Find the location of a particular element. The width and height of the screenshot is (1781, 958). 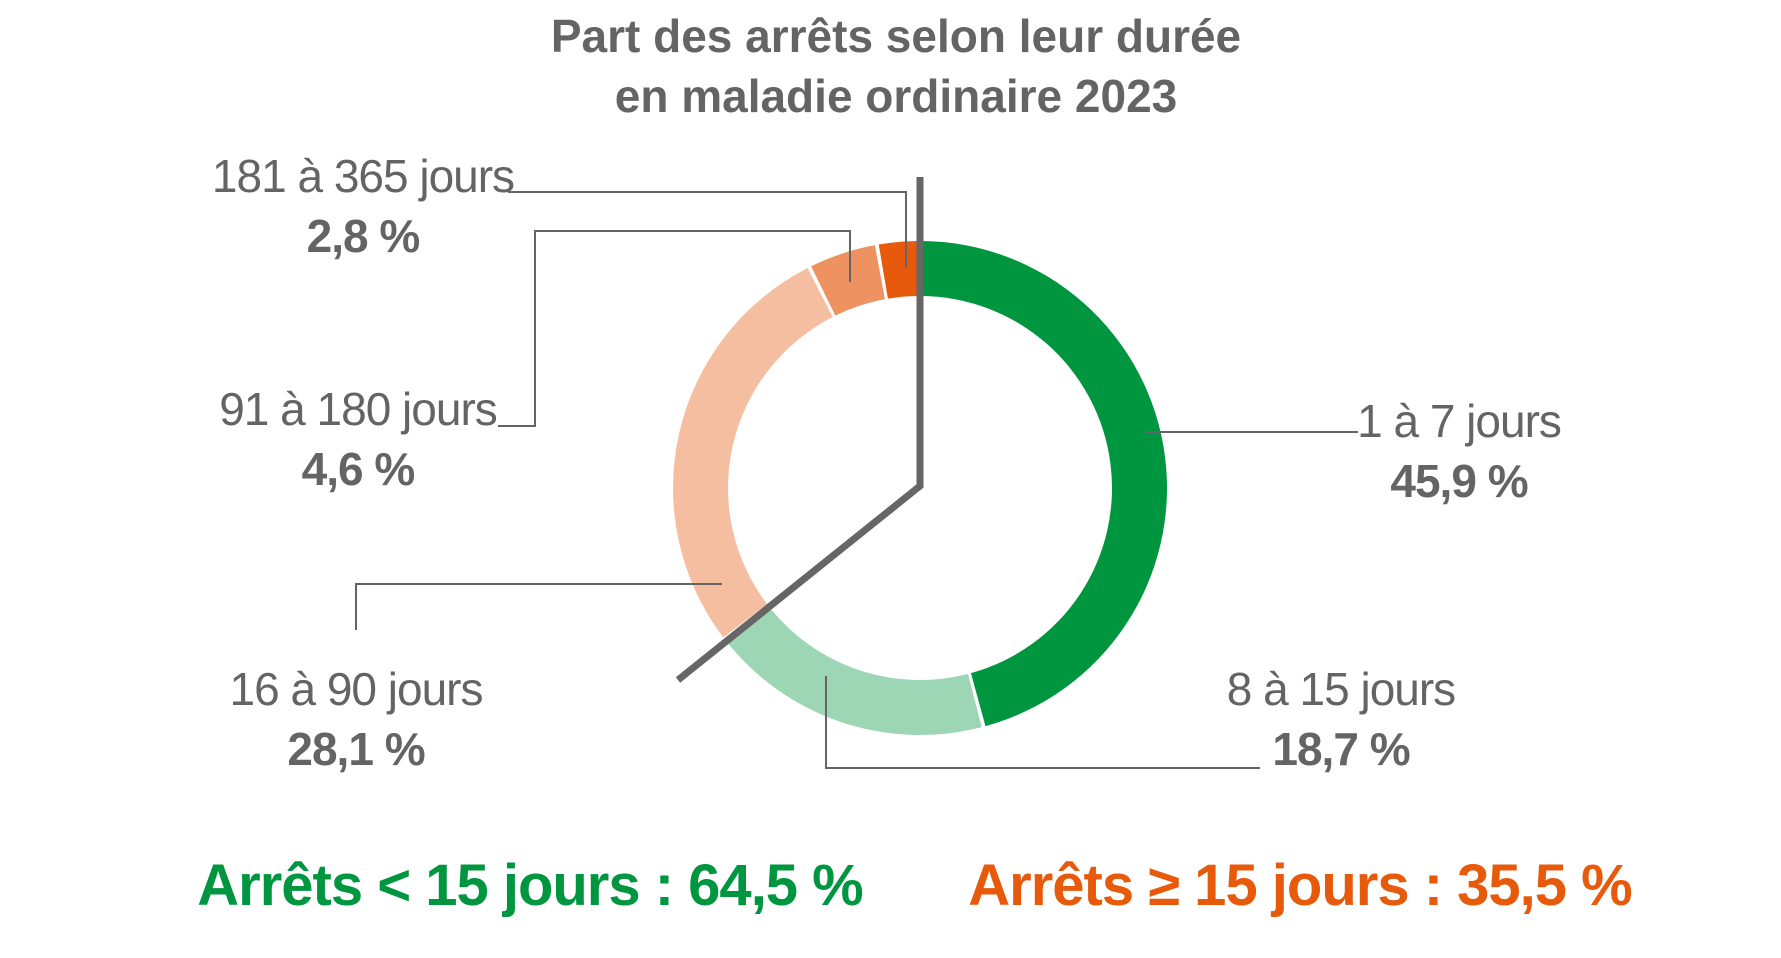

segment-label-1: 1 à 7 jours is located at coordinates (1459, 421).